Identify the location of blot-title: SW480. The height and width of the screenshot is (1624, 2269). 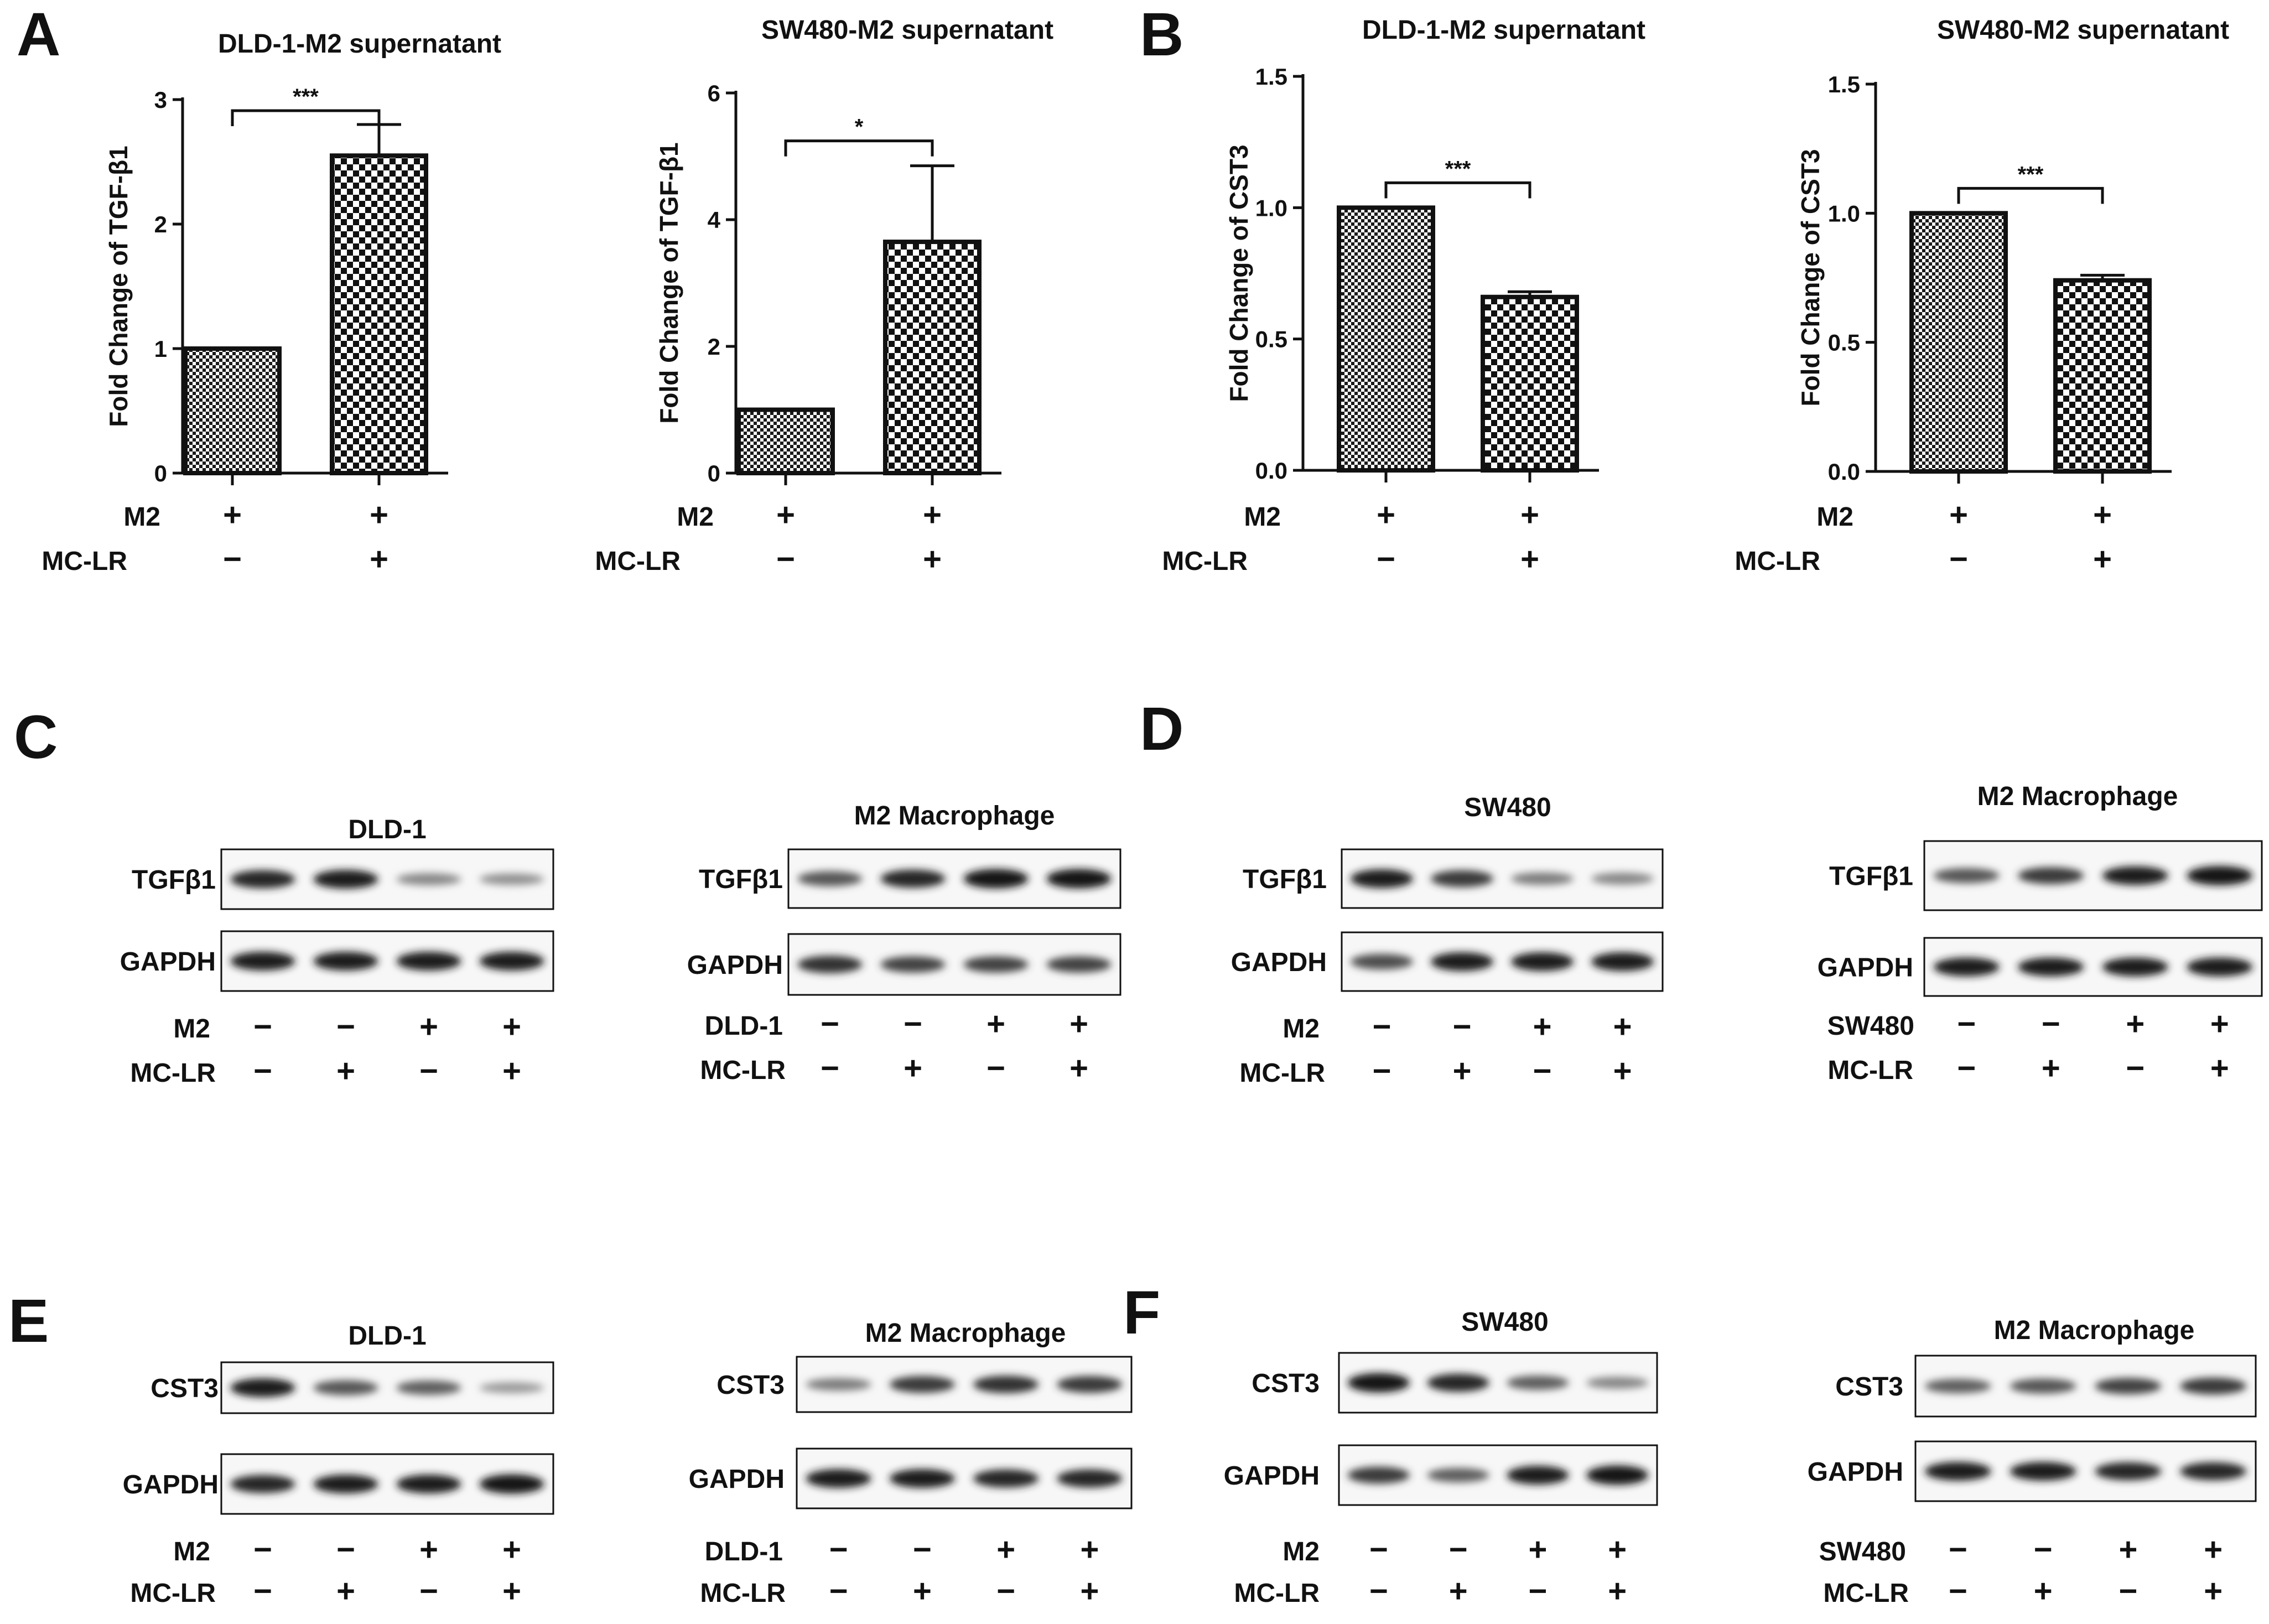
(1505, 1322).